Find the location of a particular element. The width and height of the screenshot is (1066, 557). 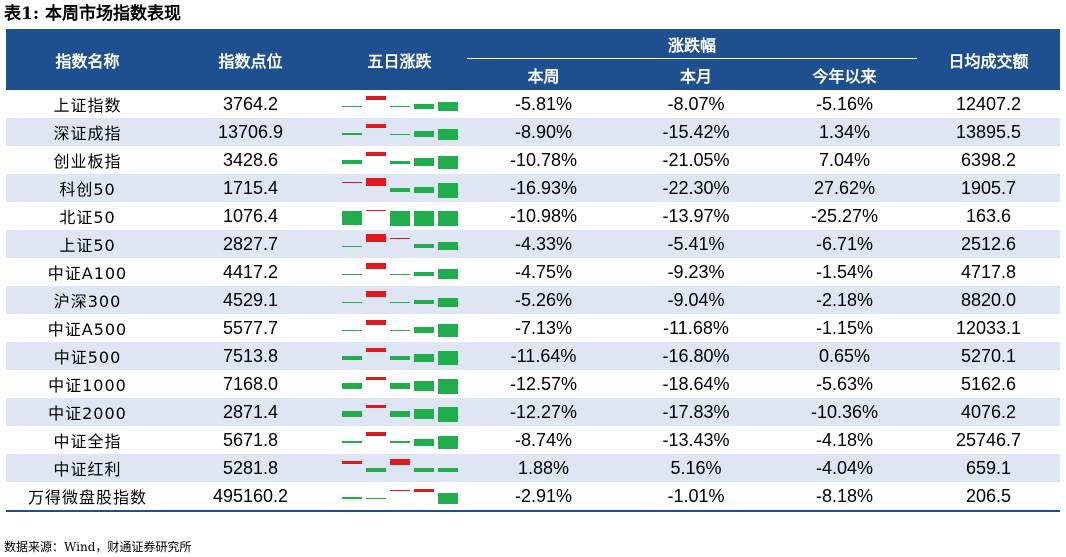

table-row: 中证A500 5577.7 -7.13% -11.68% -1.15% 12033.1 is located at coordinates (533, 328).